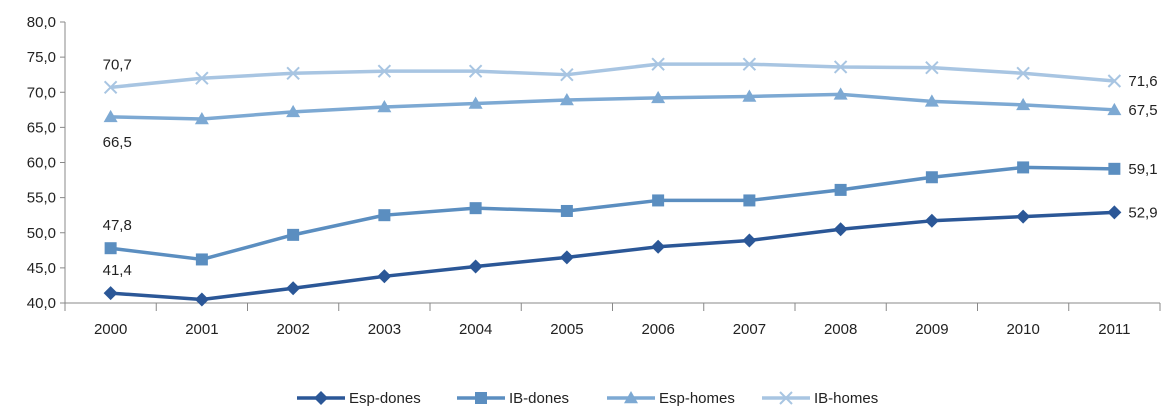  I want to click on legend-label: Esp-dones, so click(385, 398).